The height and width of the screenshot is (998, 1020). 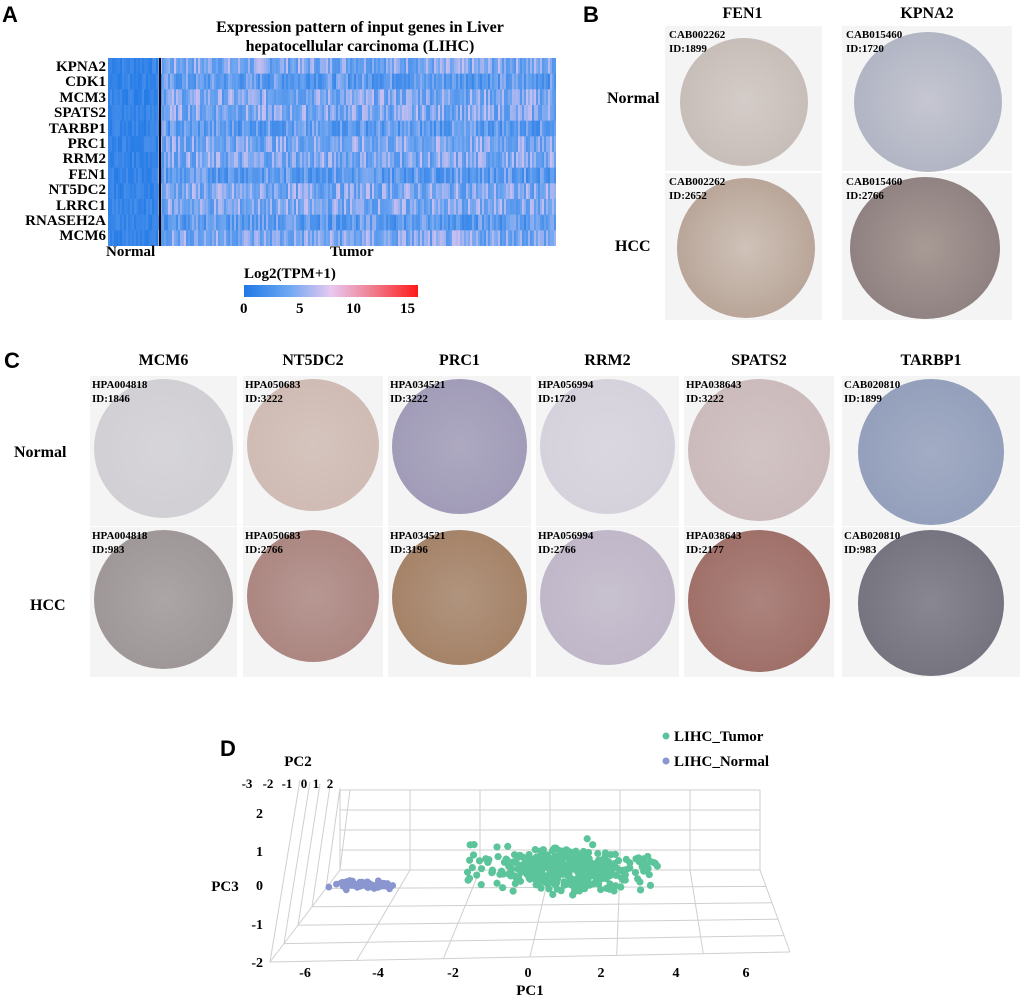 I want to click on pca-z-tick: 1, so click(x=316, y=783).